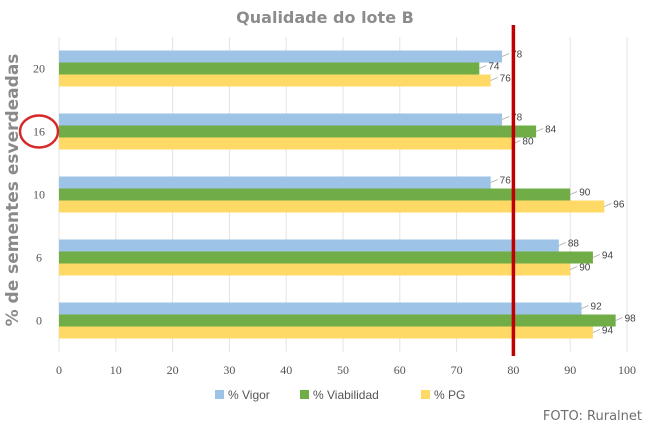  I want to click on data-label: 92, so click(597, 307).